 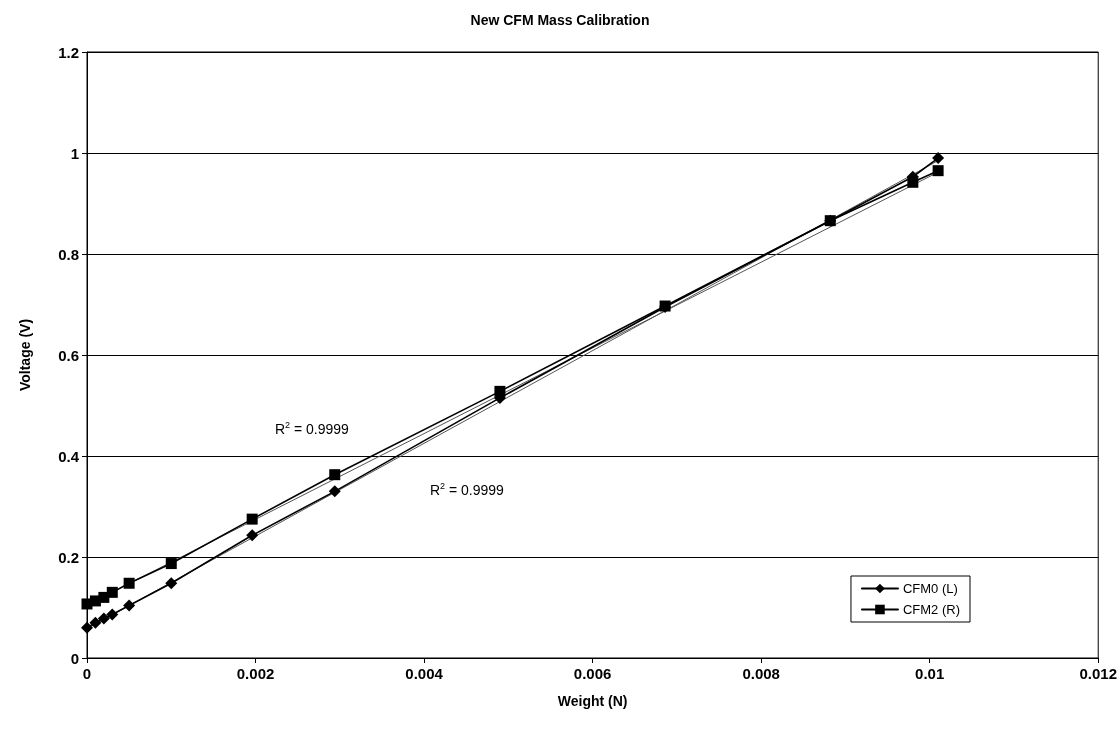 What do you see at coordinates (87, 673) in the screenshot?
I see `x-tick-label: 0` at bounding box center [87, 673].